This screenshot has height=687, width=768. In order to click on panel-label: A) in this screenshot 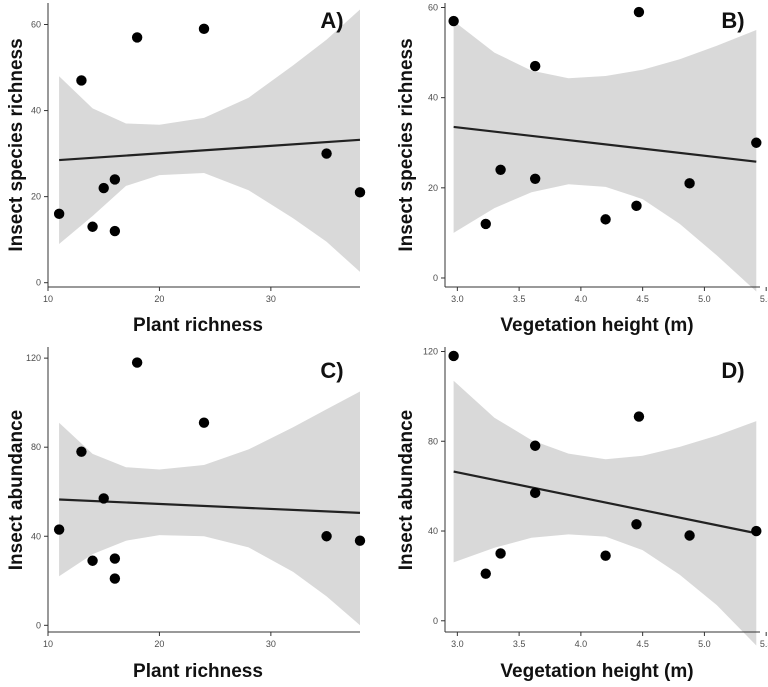, I will do `click(331, 20)`.